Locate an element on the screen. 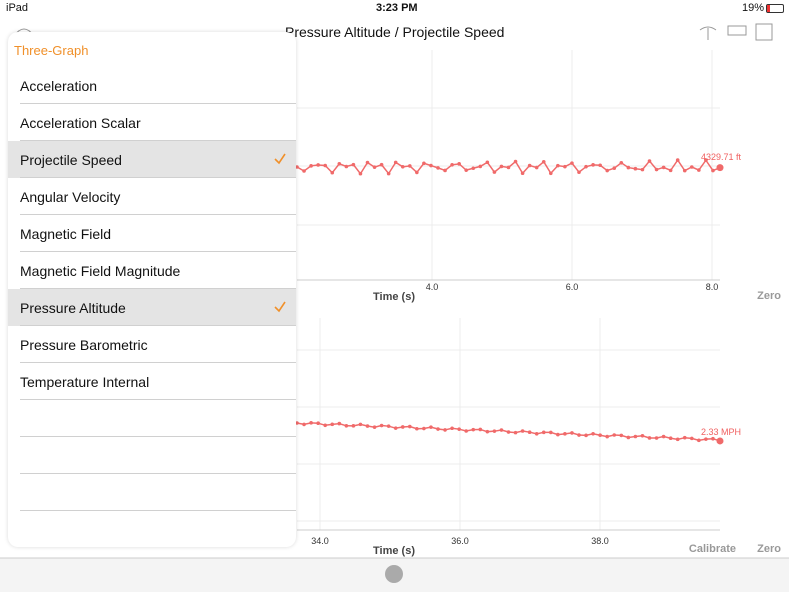 This screenshot has width=789, height=592. device-name: iPad is located at coordinates (17, 8).